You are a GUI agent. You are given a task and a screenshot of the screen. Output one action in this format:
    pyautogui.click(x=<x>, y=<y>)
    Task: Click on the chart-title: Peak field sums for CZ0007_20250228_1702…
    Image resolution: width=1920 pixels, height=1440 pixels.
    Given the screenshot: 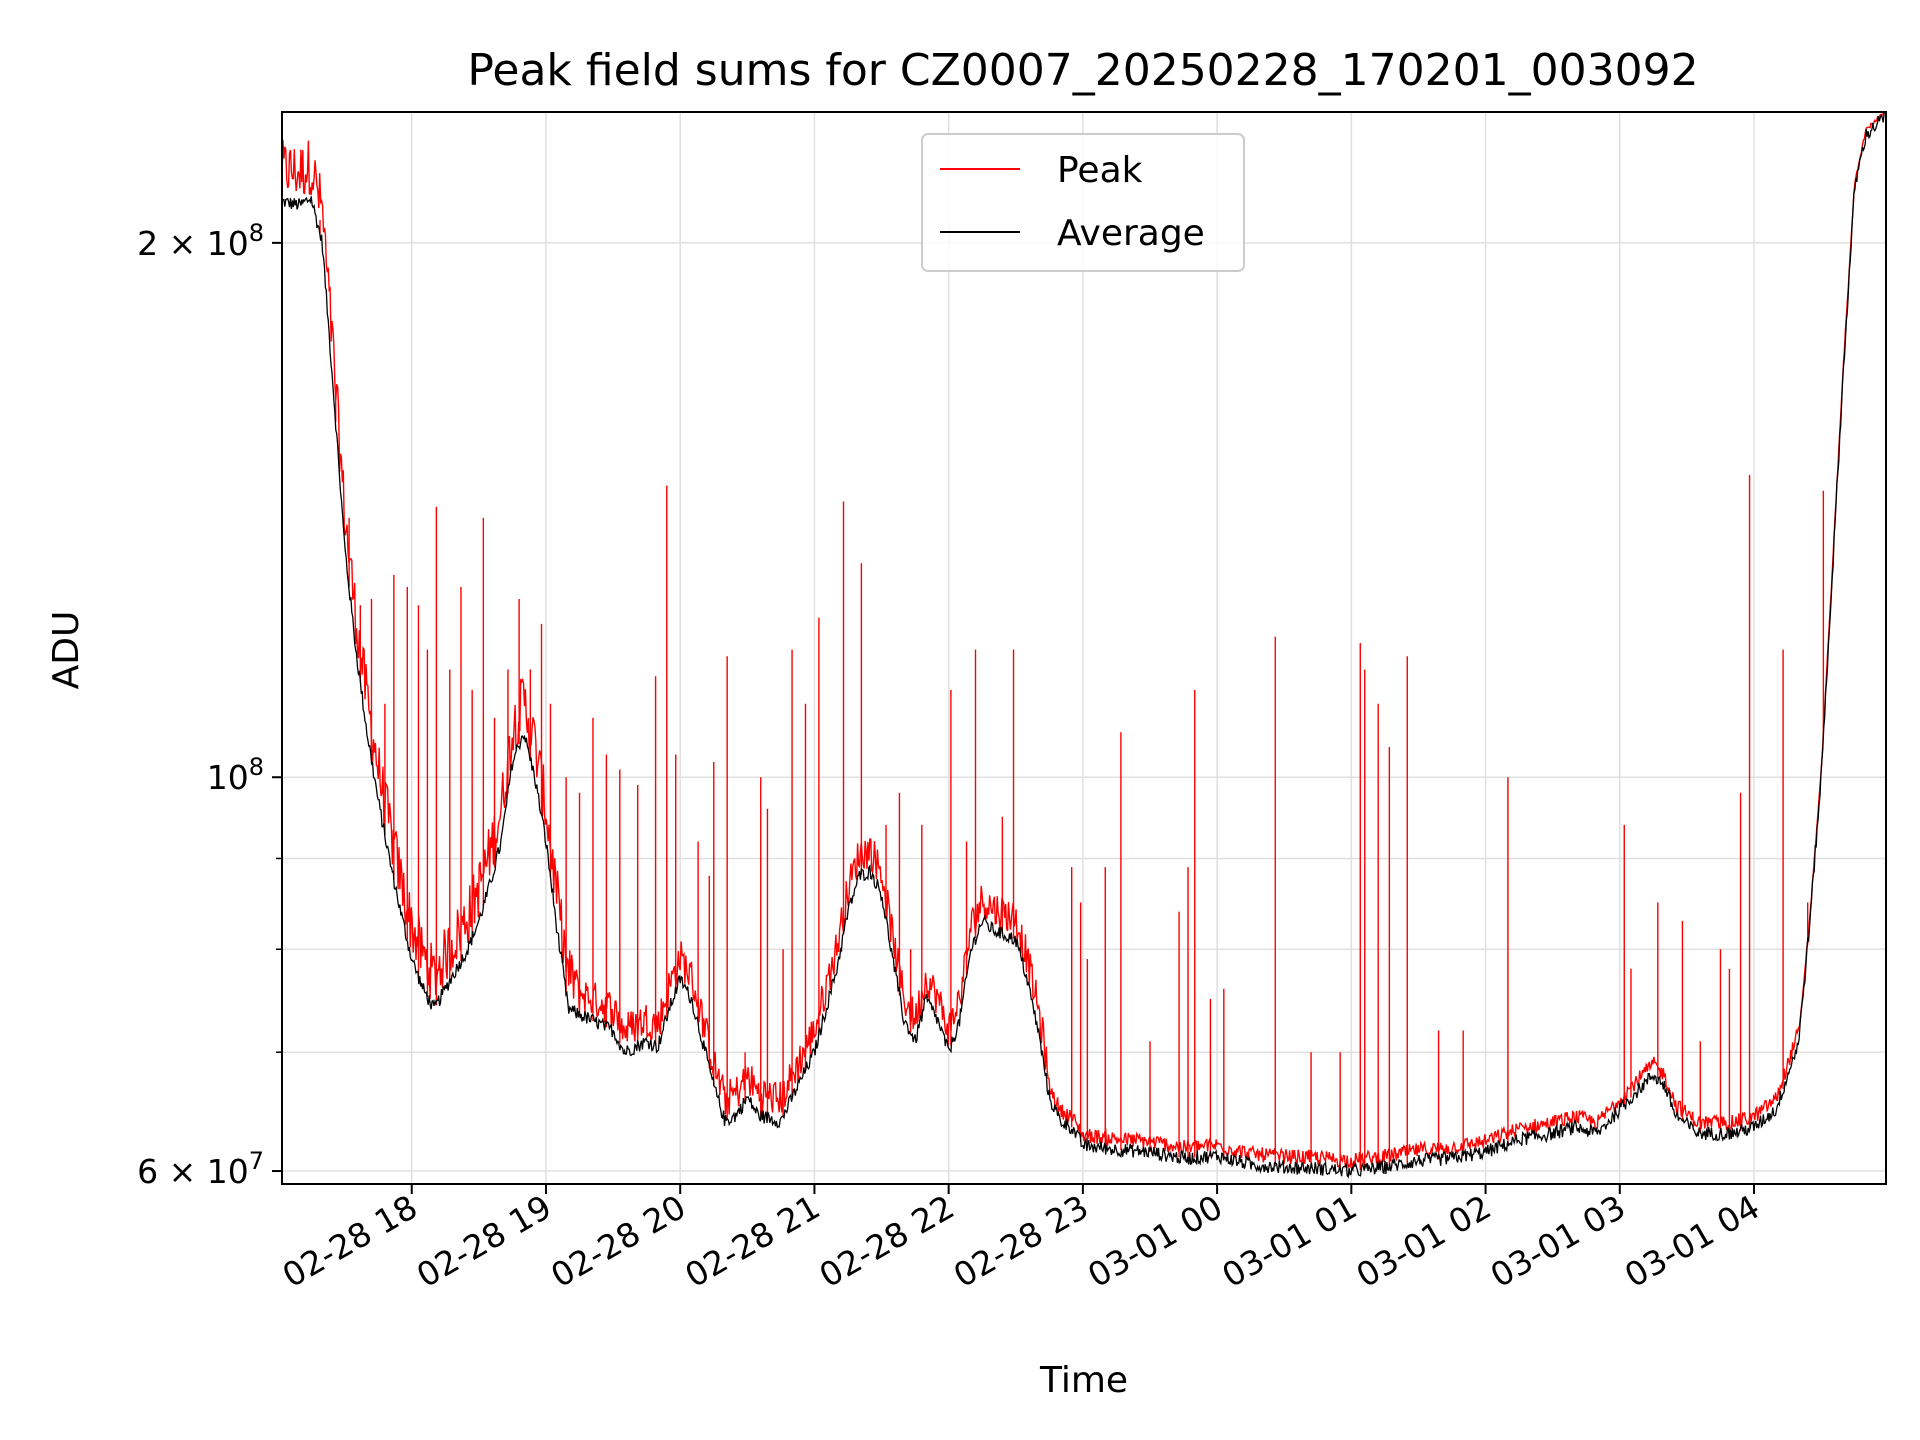 What is the action you would take?
    pyautogui.click(x=1082, y=70)
    